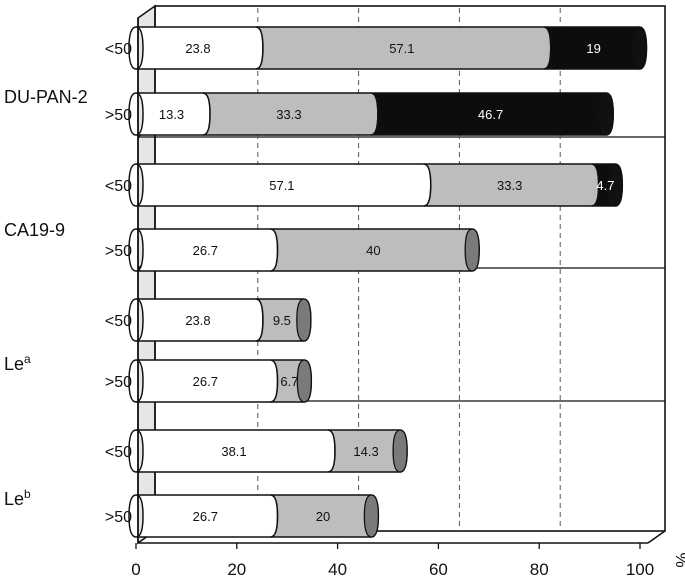 The height and width of the screenshot is (581, 685). What do you see at coordinates (373, 250) in the screenshot?
I see `data-label: 40` at bounding box center [373, 250].